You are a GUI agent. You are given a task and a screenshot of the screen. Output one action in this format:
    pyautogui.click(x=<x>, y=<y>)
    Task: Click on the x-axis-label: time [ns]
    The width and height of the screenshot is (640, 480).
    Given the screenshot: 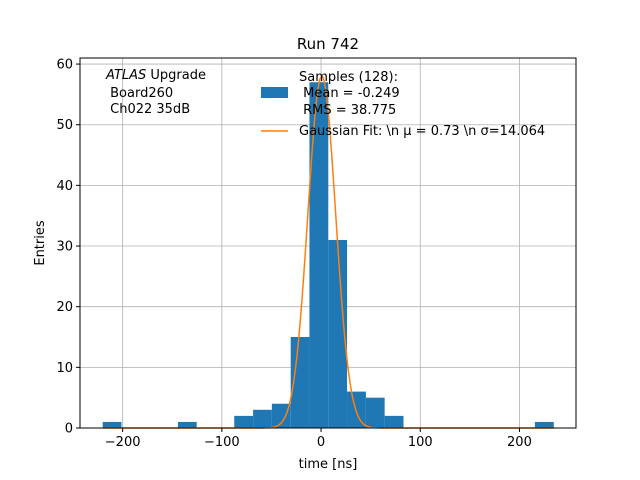 What is the action you would take?
    pyautogui.click(x=328, y=464)
    